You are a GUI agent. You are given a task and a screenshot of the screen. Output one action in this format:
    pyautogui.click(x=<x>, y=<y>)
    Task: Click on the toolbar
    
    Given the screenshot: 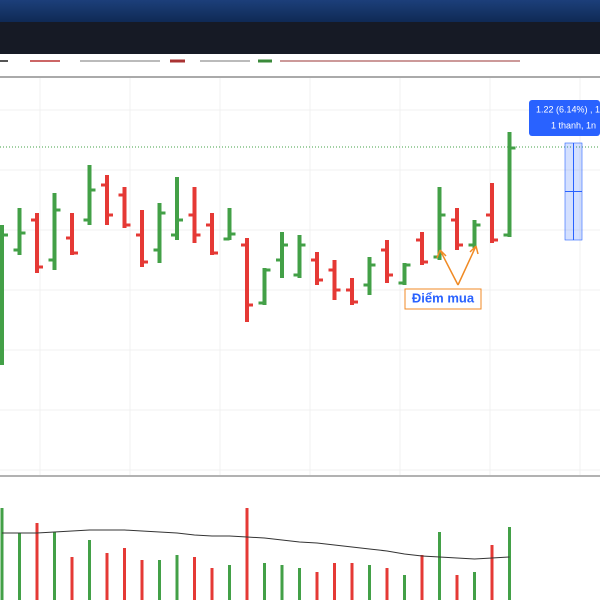 What is the action you would take?
    pyautogui.click(x=300, y=38)
    